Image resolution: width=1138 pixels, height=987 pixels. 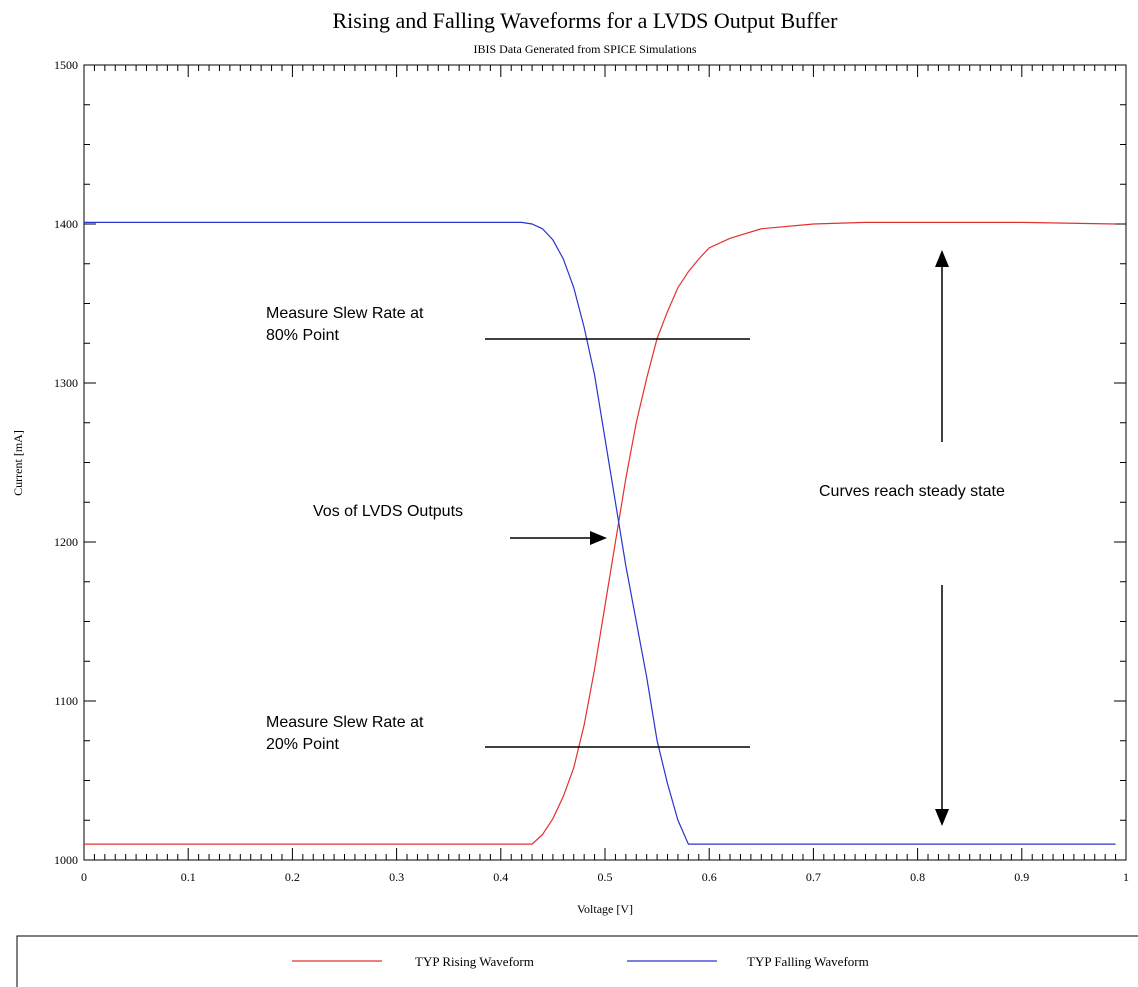 I want to click on y-tick-label: 1000, so click(x=66, y=860).